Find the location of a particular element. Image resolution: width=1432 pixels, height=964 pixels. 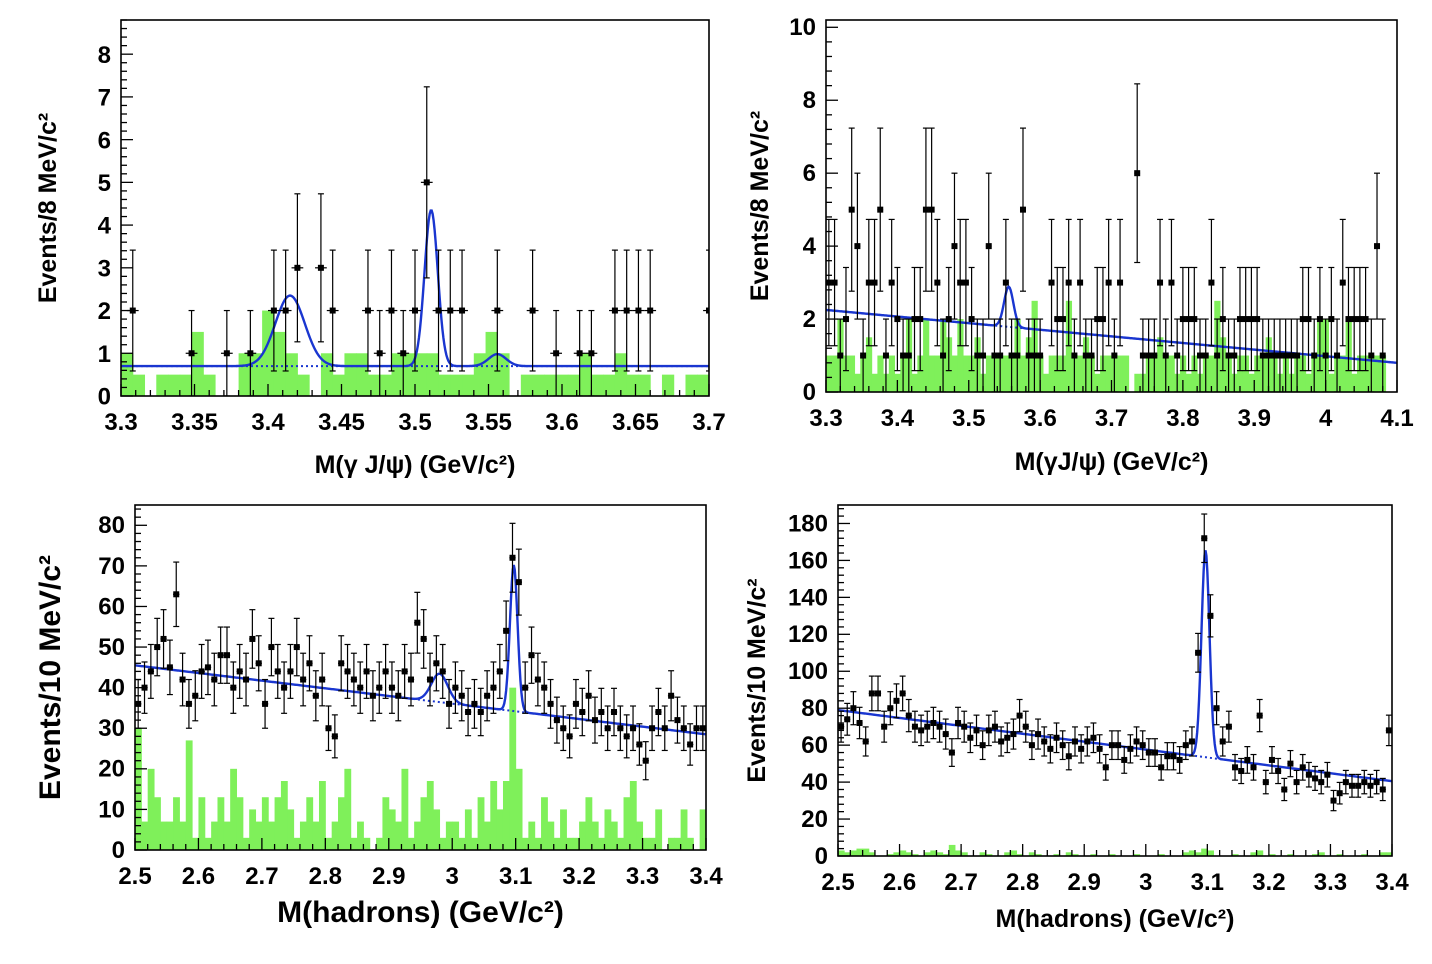

x-tick-label: 3.3 is located at coordinates (825, 418).